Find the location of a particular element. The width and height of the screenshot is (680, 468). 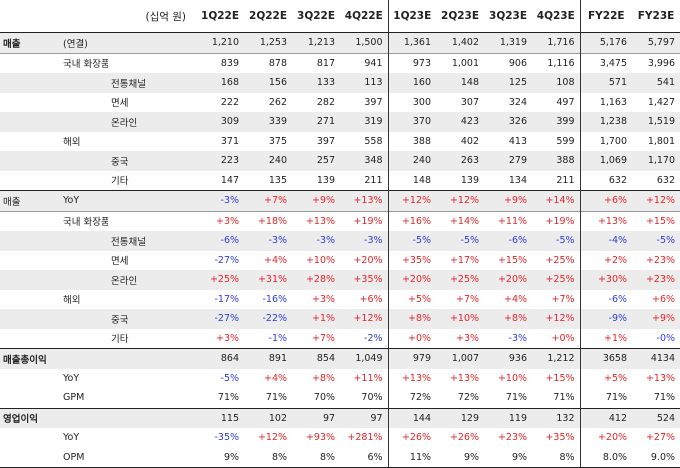

table-cell: +20% is located at coordinates (606, 438).